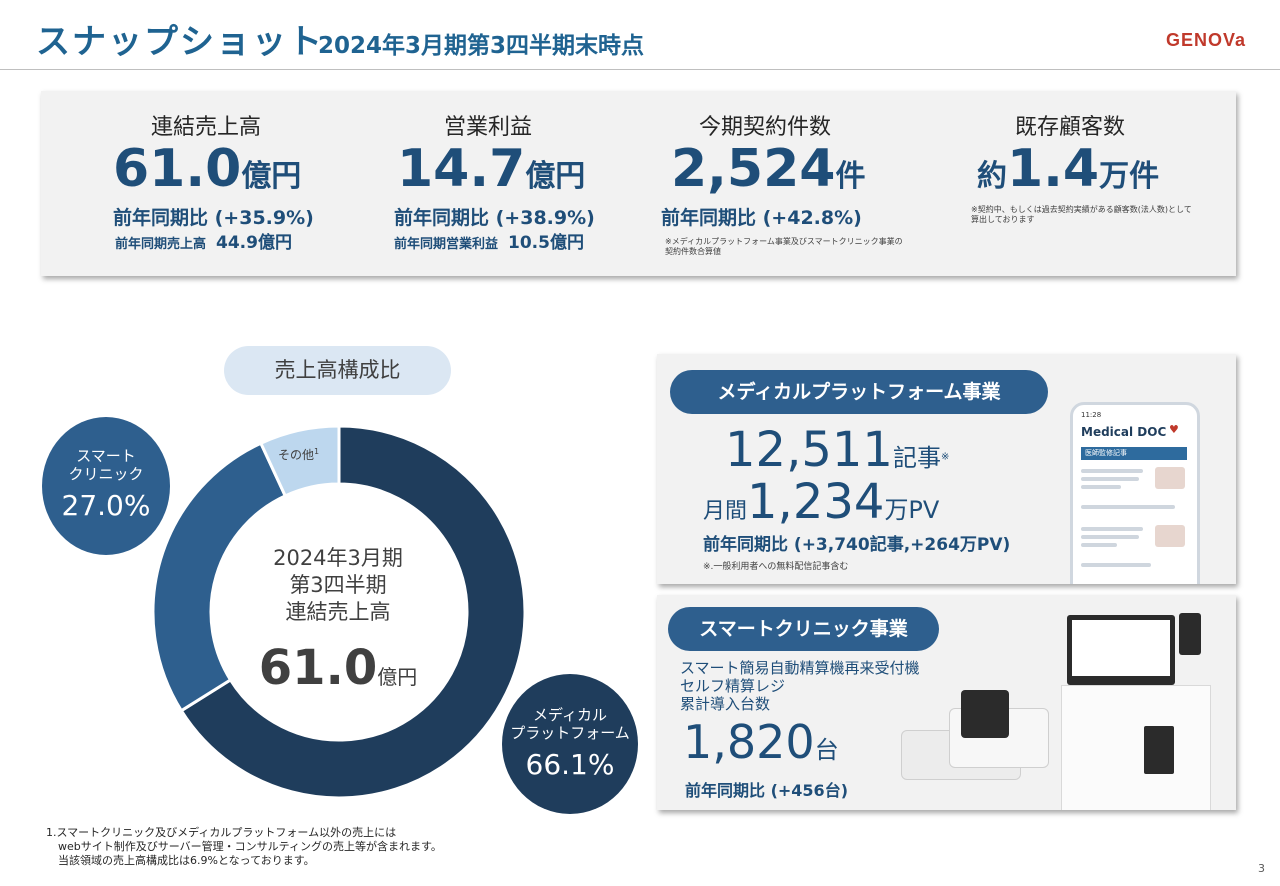 The height and width of the screenshot is (886, 1280). I want to click on composition-pill: 売上高構成比, so click(337, 370).